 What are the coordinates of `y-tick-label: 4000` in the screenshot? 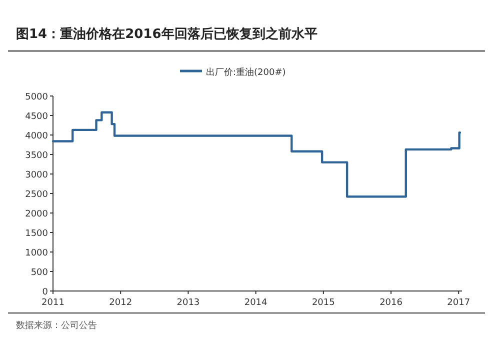 It's located at (36, 137).